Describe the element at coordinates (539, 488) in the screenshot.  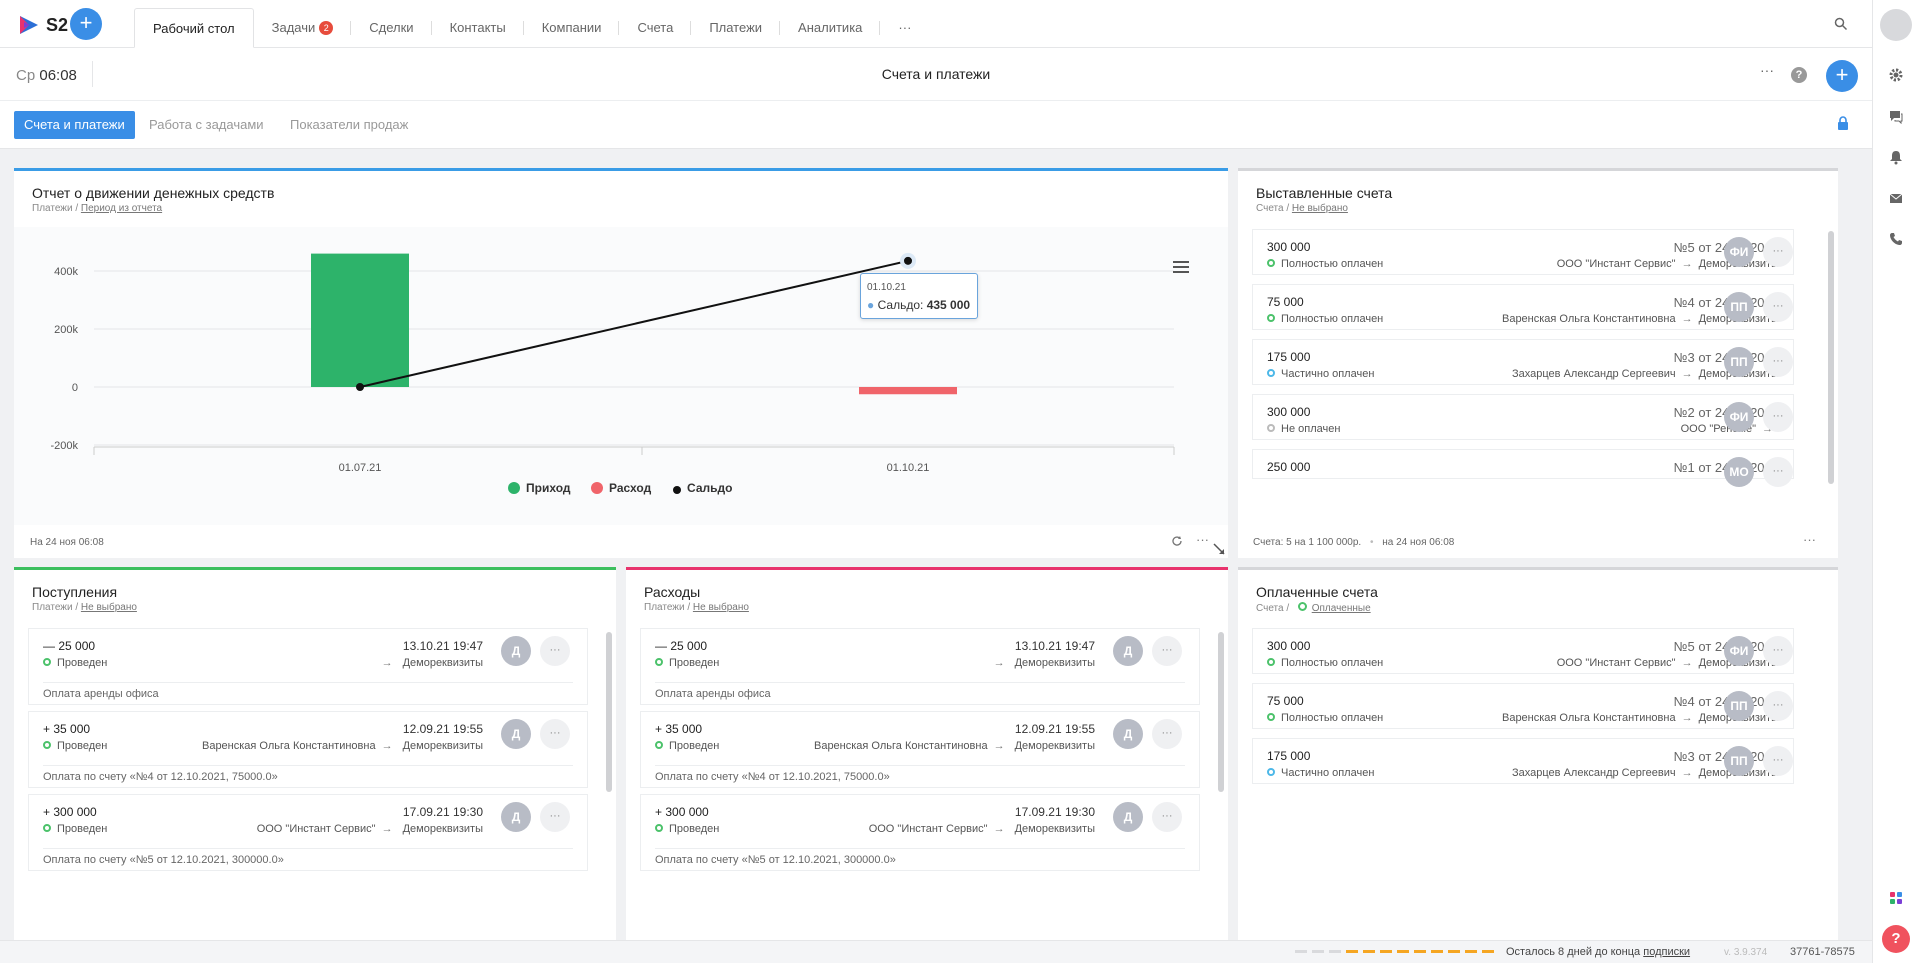
I see `legend-income: Приход` at that location.